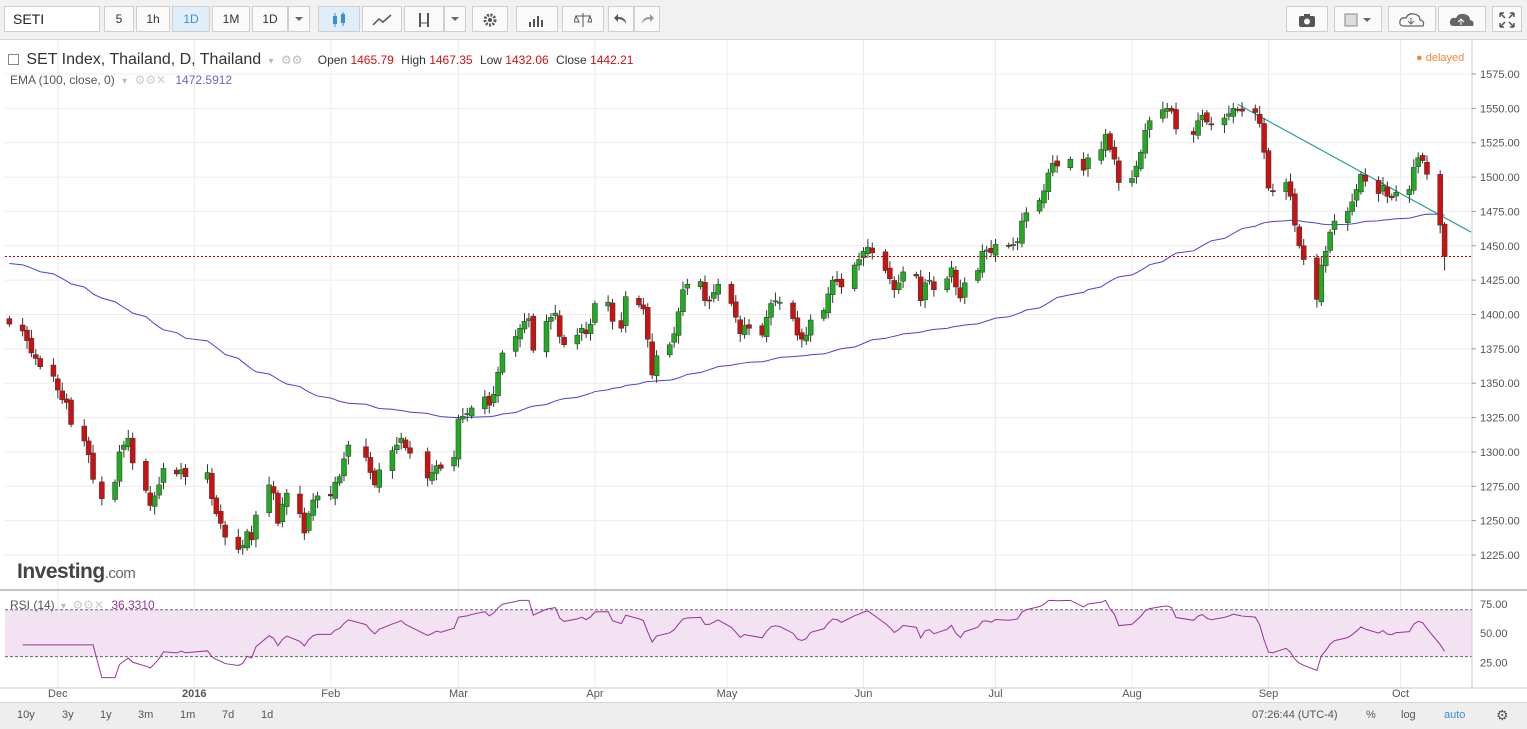 The height and width of the screenshot is (729, 1527). I want to click on compare-chevron-icon, so click(455, 19).